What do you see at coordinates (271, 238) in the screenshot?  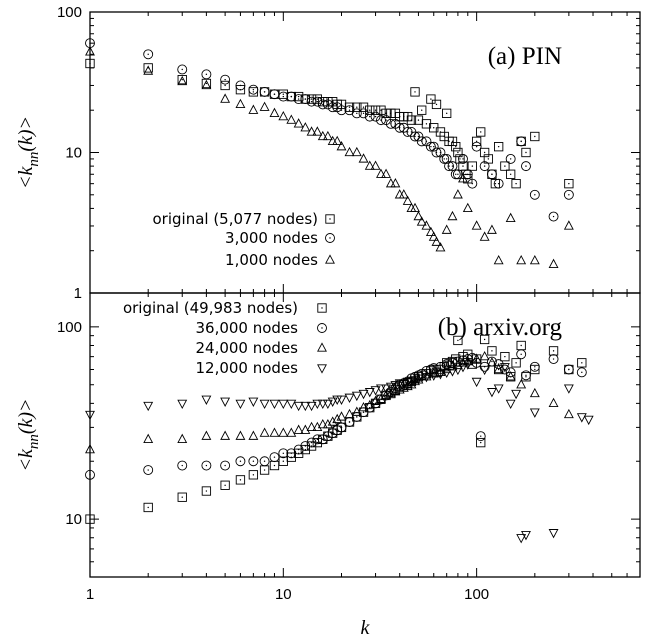 I see `legend-label: 3,000 nodes` at bounding box center [271, 238].